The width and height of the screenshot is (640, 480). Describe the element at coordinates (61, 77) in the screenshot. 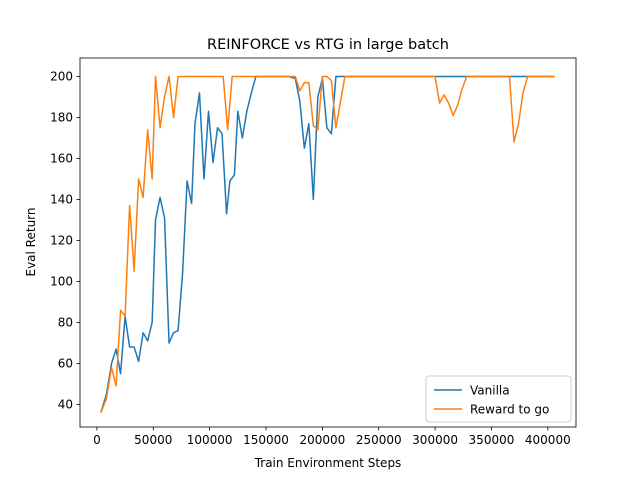

I see `y-tick-label: 200` at that location.